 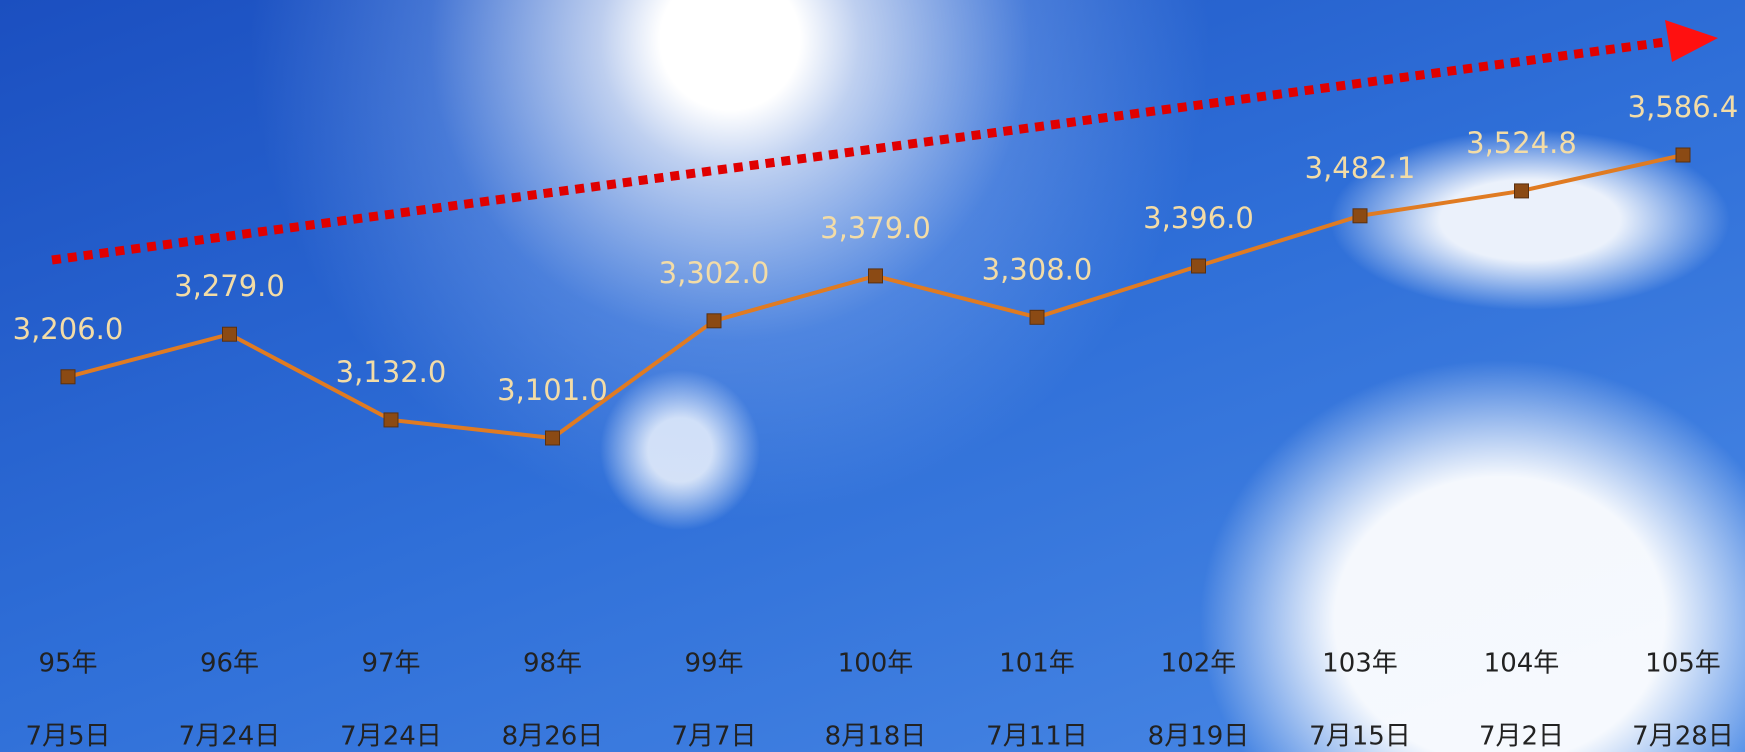 I want to click on data-label: 3,279.0, so click(x=229, y=286).